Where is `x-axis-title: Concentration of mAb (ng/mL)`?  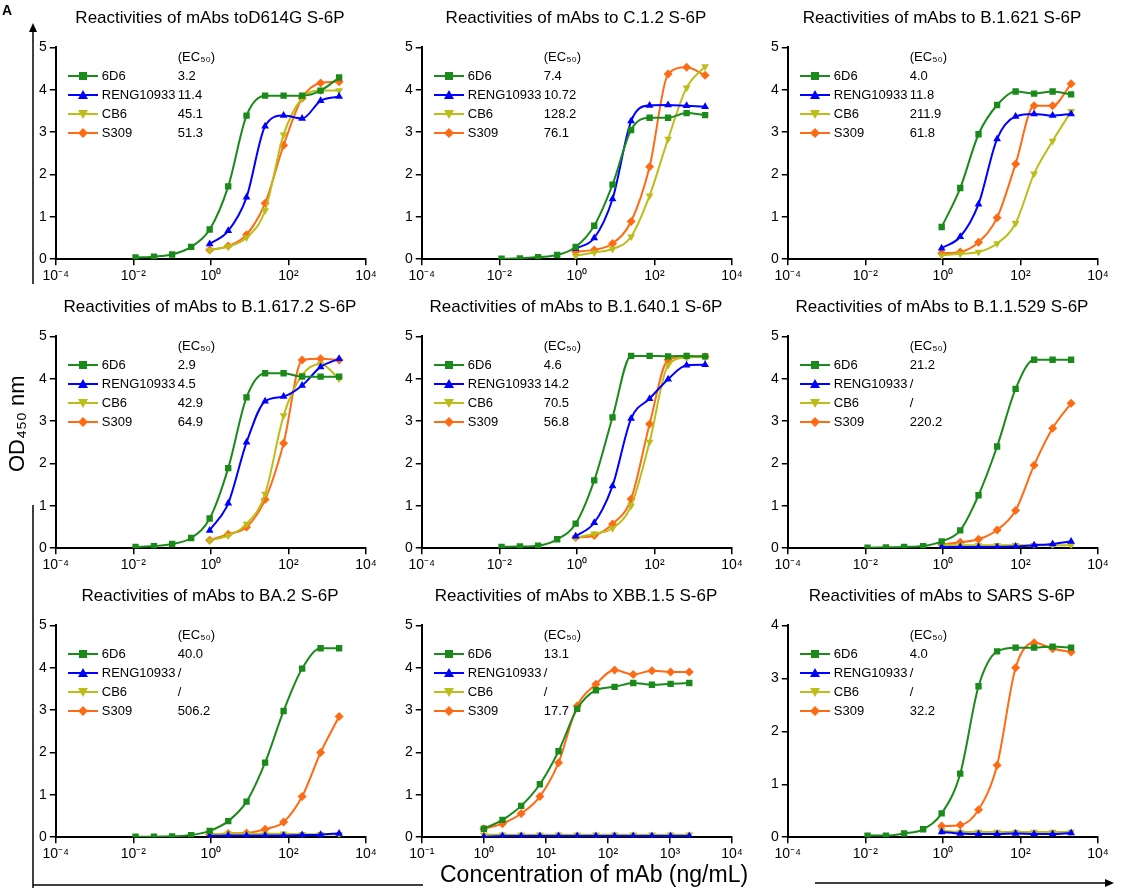 x-axis-title: Concentration of mAb (ng/mL) is located at coordinates (594, 874).